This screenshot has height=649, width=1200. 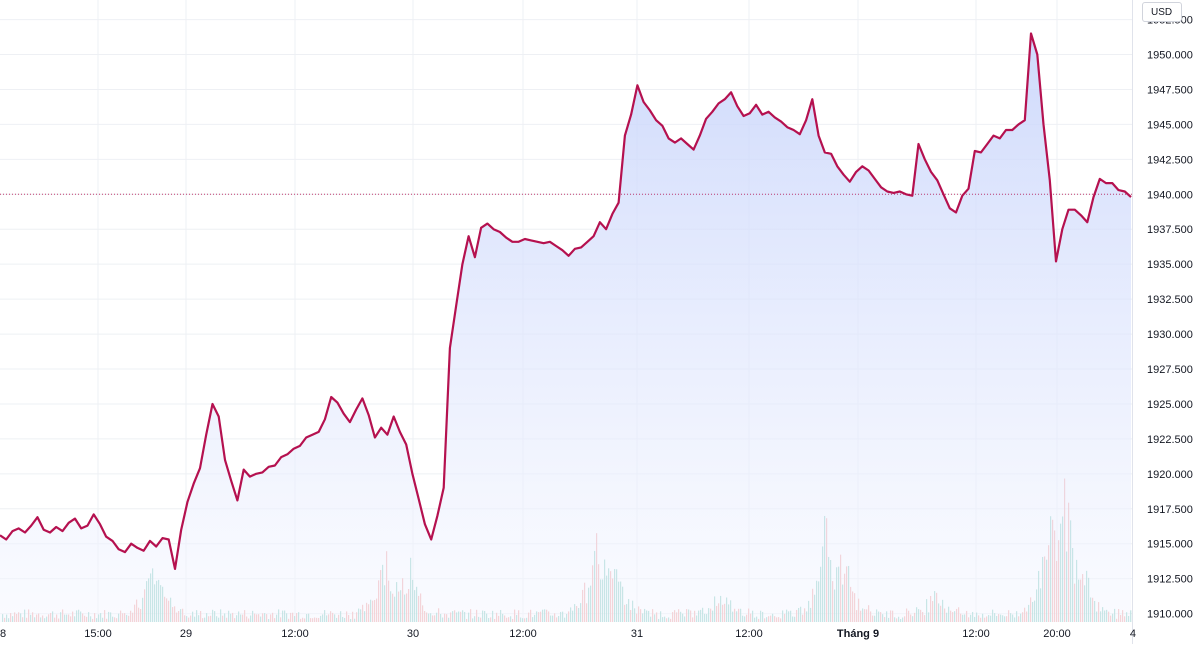 I want to click on y-tick-label: 1917.500, so click(x=1170, y=510).